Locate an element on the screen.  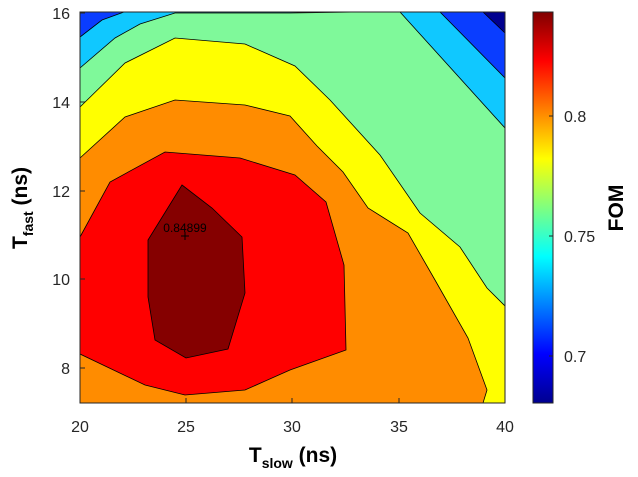
x-tick-label: 35 is located at coordinates (399, 427).